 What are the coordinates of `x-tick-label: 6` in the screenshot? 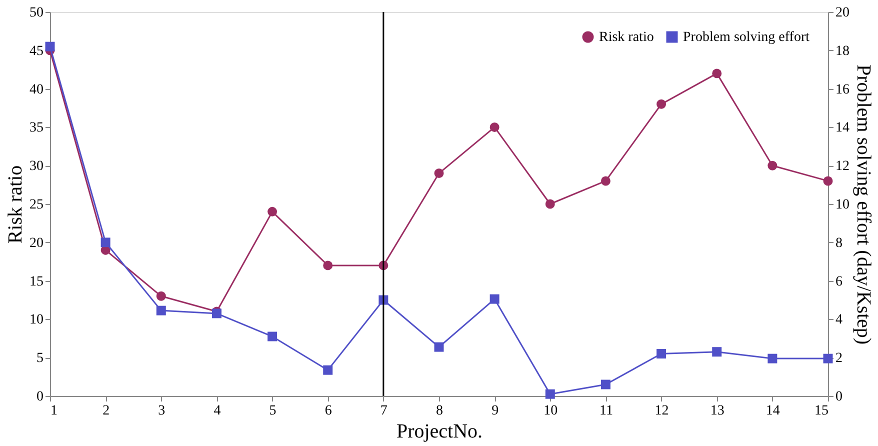 It's located at (328, 411).